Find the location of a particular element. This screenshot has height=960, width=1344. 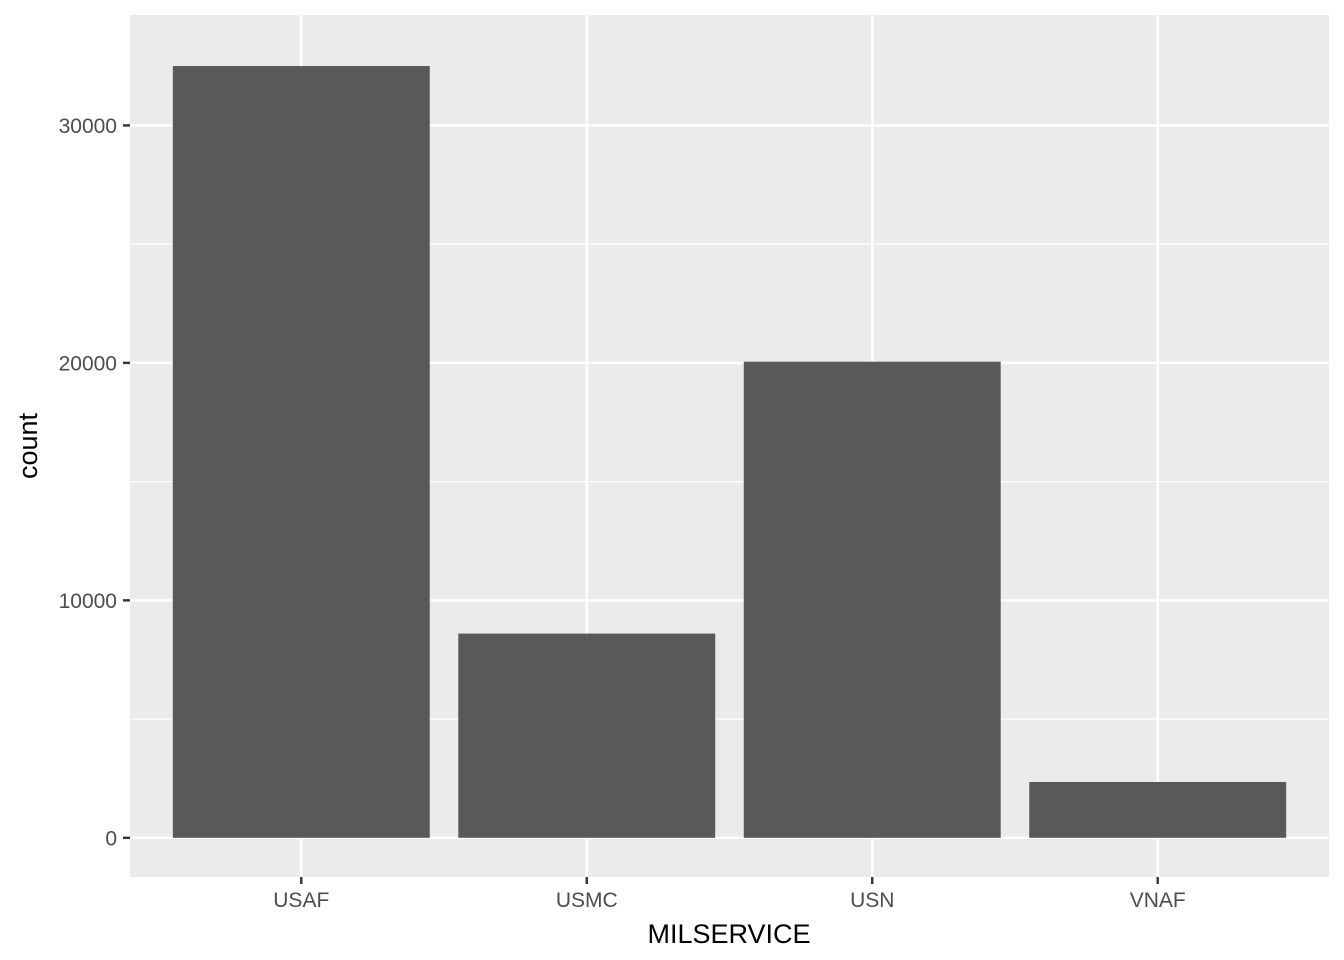

x-tick-label: VNAF is located at coordinates (1158, 900).